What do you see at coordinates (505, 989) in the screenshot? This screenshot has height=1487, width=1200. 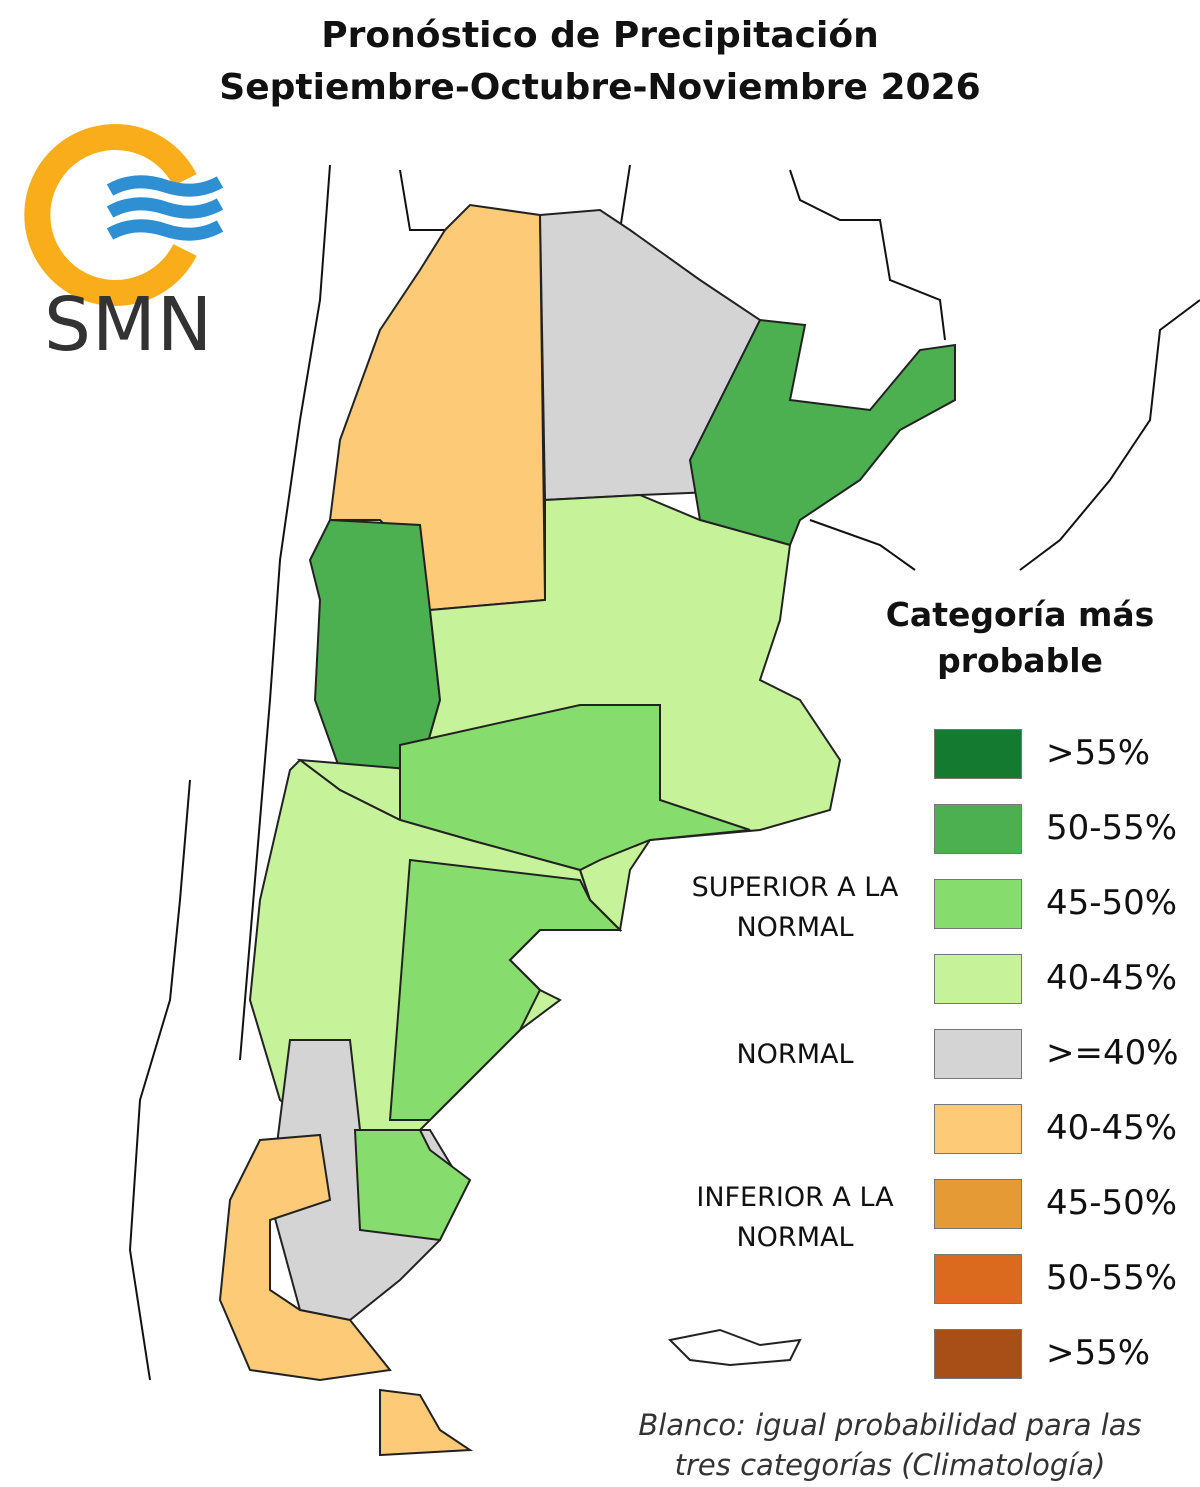 I see `region-patagonia-east` at bounding box center [505, 989].